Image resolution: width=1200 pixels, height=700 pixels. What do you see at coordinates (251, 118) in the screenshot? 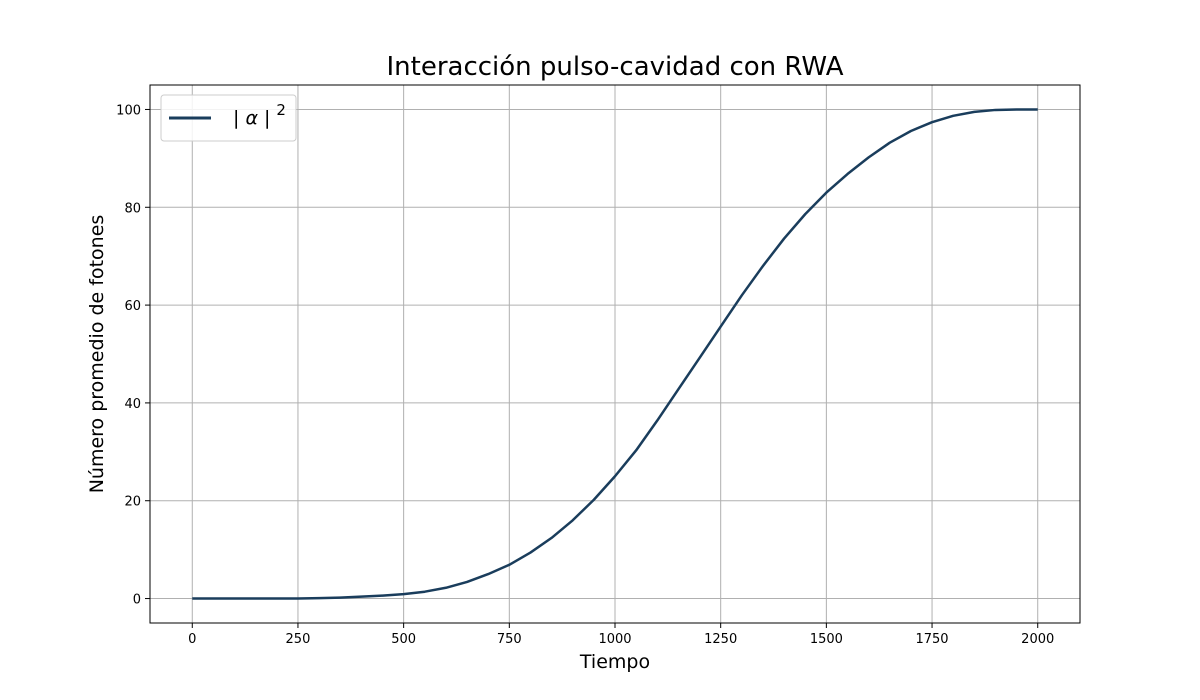
I see `legend-entry-base: | α |` at bounding box center [251, 118].